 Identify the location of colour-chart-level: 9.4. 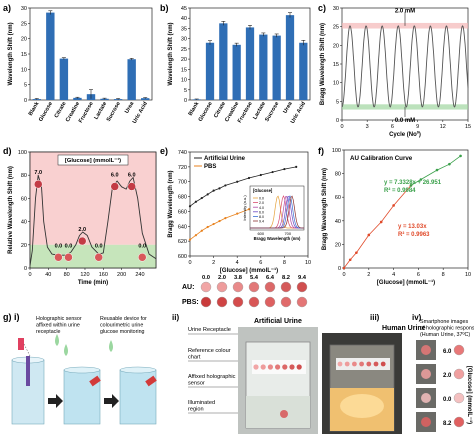
(302, 278).